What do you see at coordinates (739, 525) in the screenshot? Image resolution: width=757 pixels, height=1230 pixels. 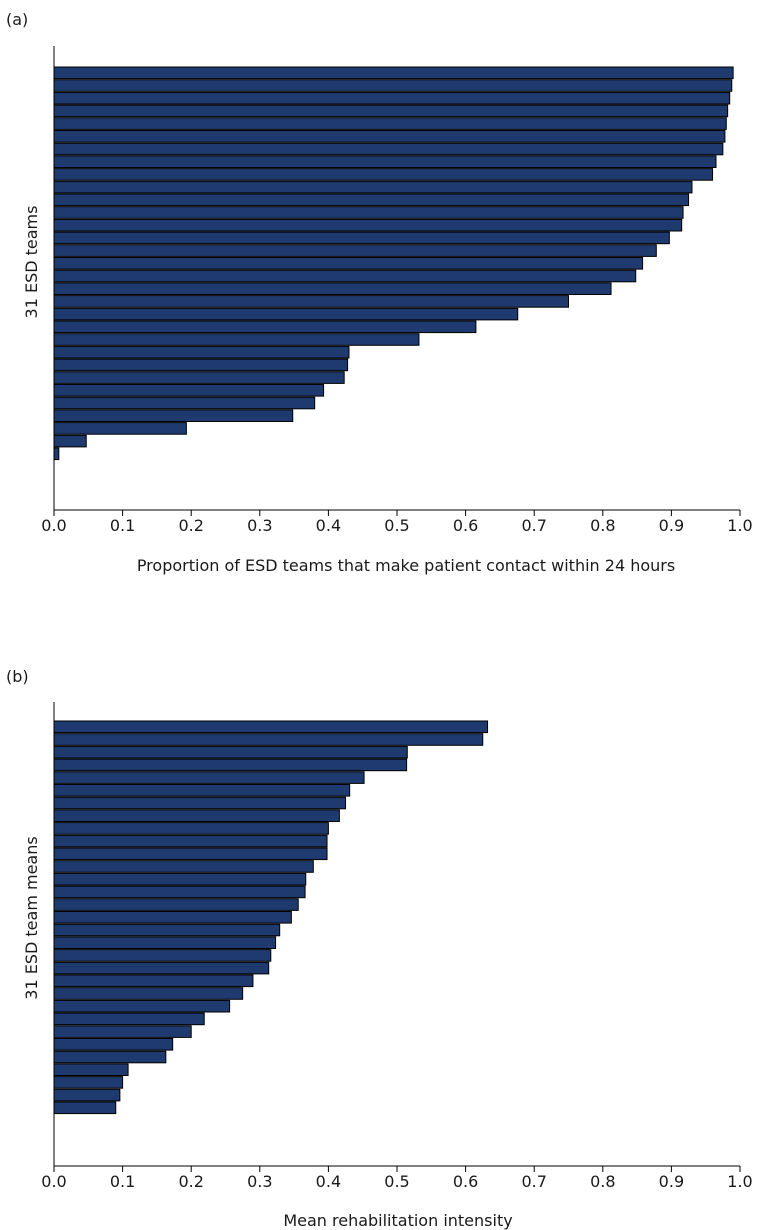 I see `panel-a-x-tick-label: 1.0` at bounding box center [739, 525].